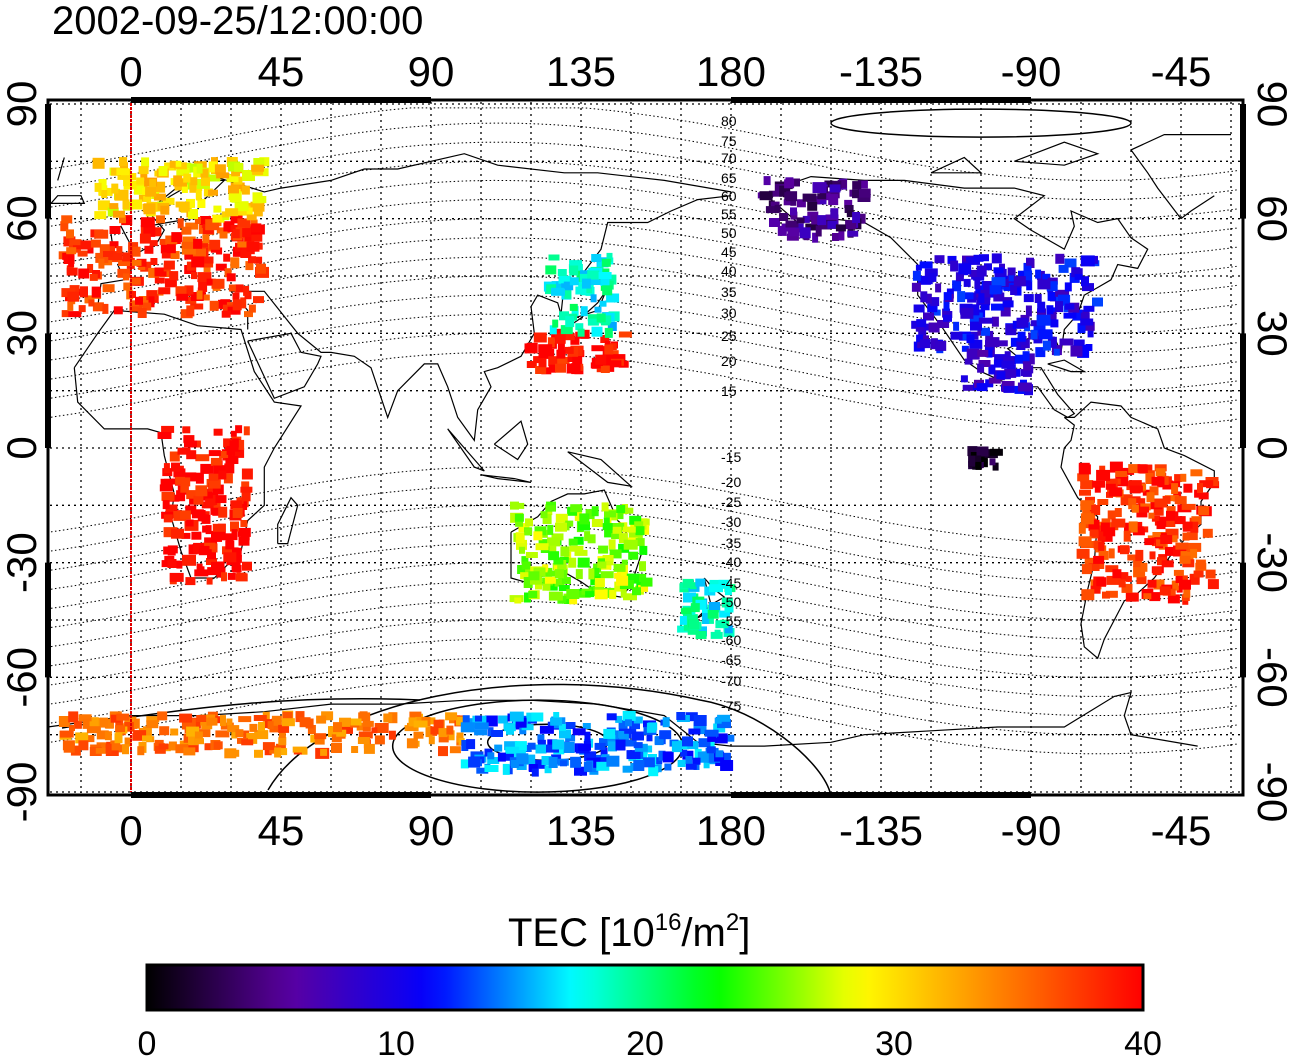 Image resolution: width=1292 pixels, height=1057 pixels. What do you see at coordinates (581, 830) in the screenshot?
I see `lon-tick-label: 135` at bounding box center [581, 830].